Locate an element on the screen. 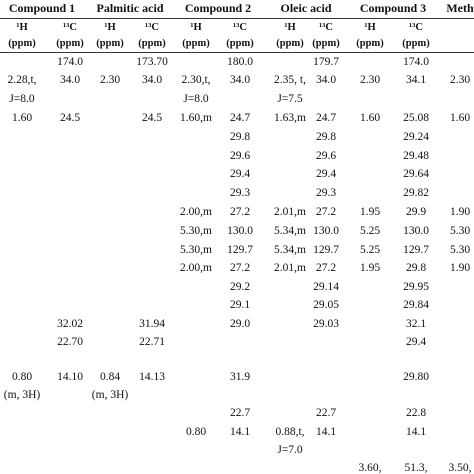 The image size is (474, 474). table-cell: 5.30 is located at coordinates (460, 231).